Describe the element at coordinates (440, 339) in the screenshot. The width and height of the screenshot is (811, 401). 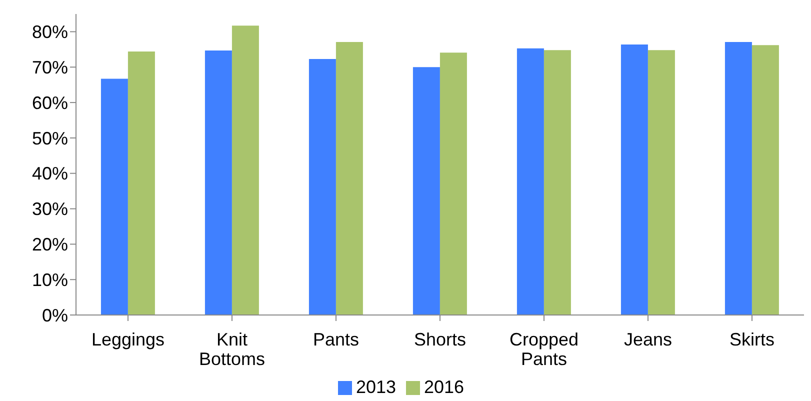
I see `x-tick-label: Shorts` at that location.